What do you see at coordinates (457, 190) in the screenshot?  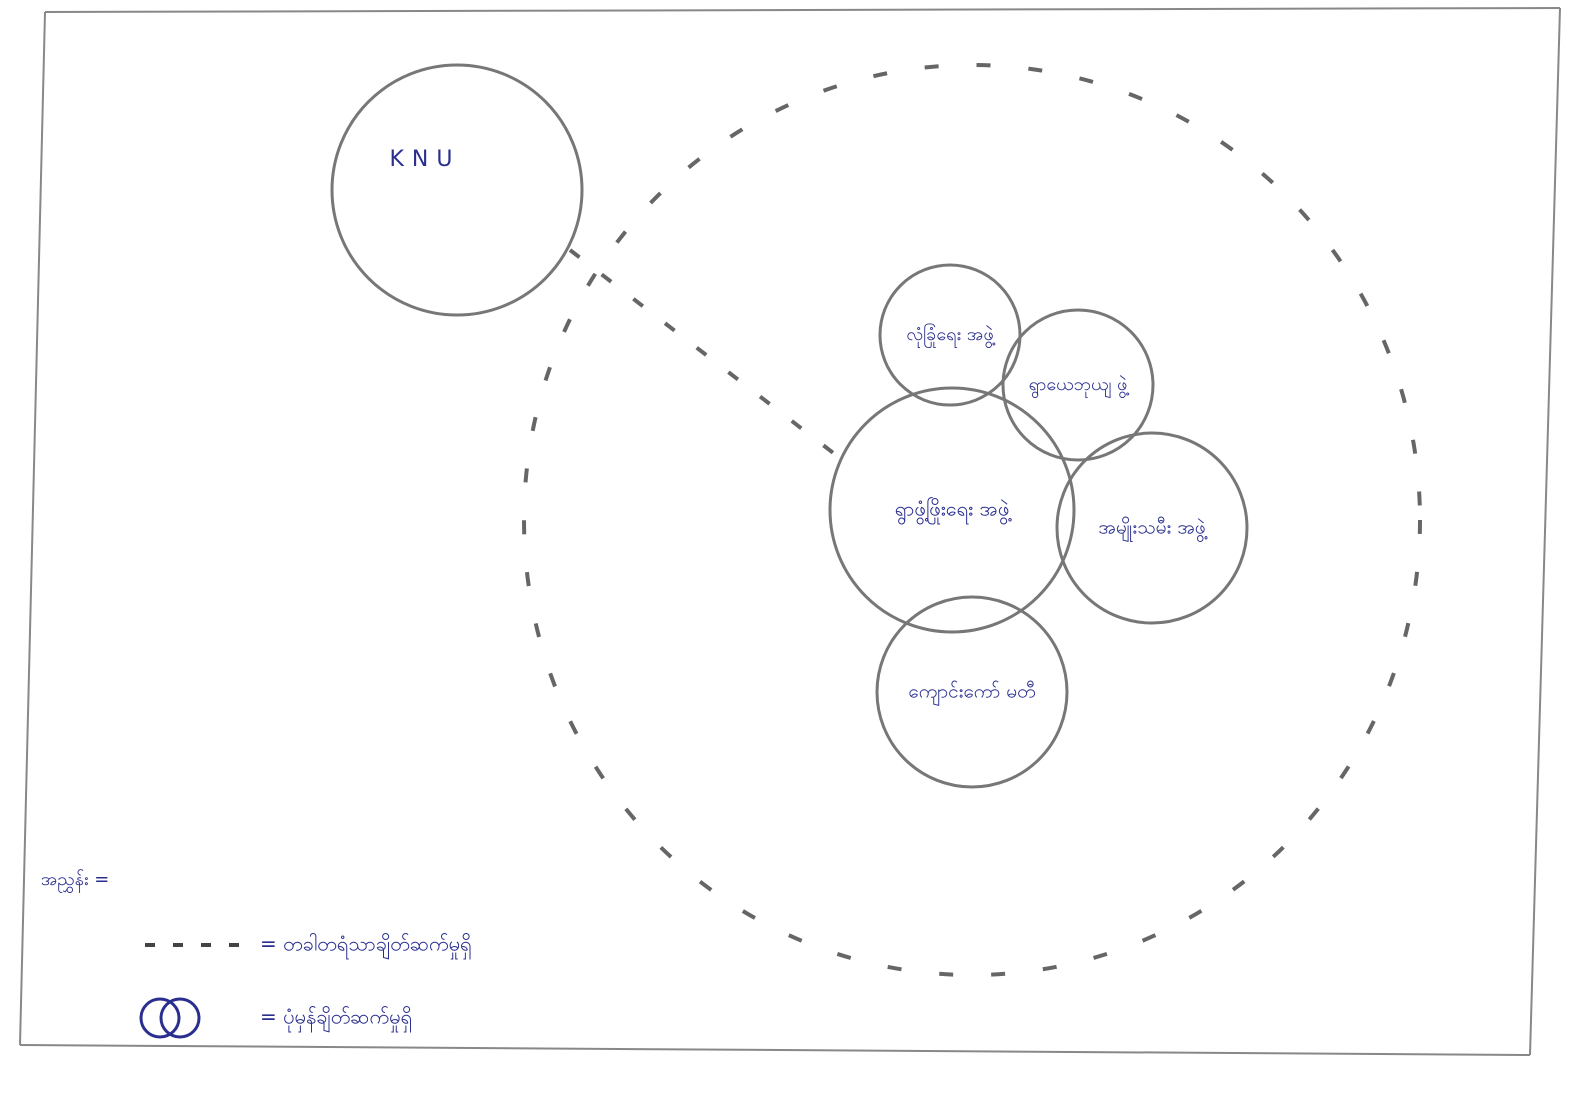 I see `knu-circle` at bounding box center [457, 190].